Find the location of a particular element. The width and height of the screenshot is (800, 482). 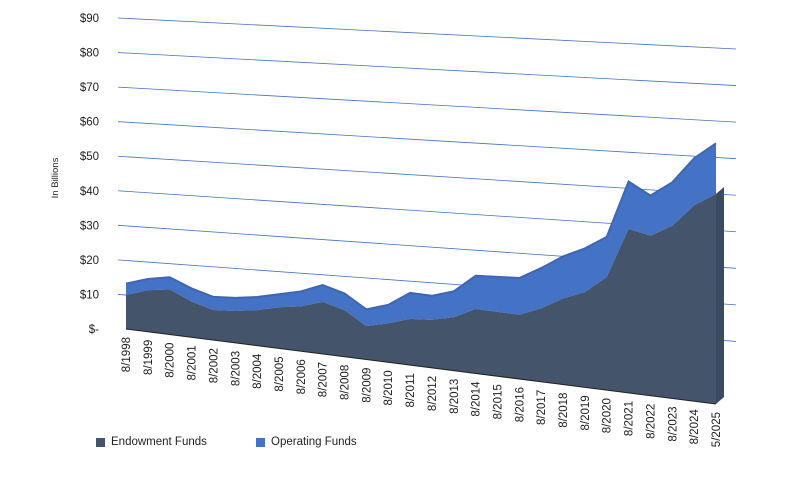

y-tick-label: $50 is located at coordinates (89, 157).